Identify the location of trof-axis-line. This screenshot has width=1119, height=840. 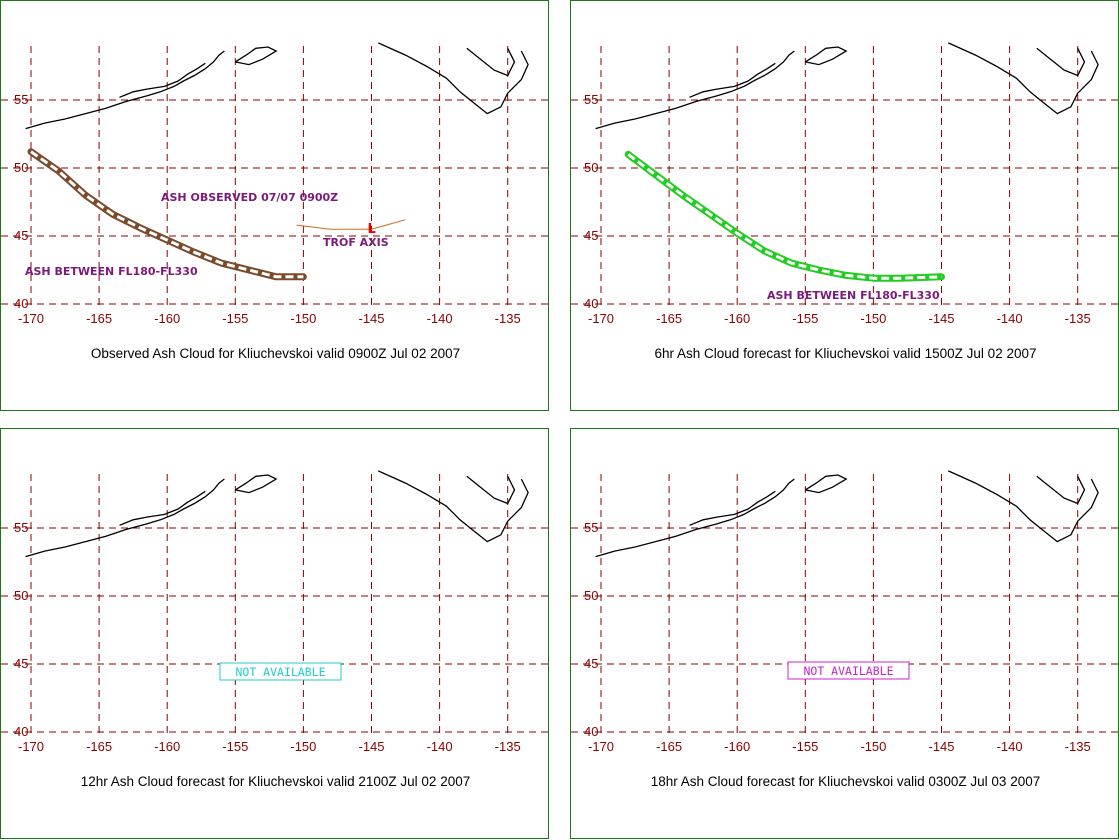
(351, 224).